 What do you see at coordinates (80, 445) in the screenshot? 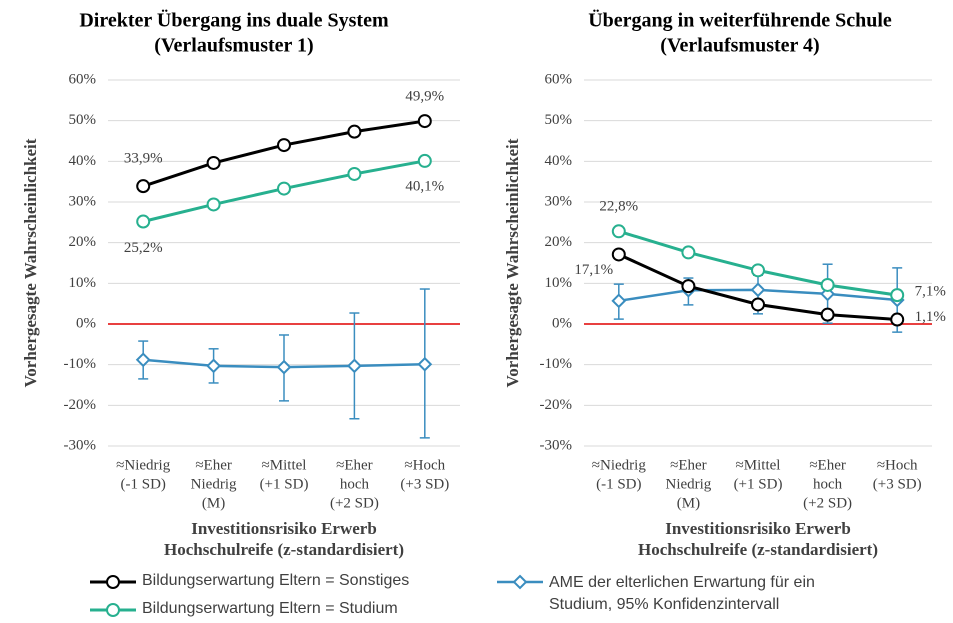
I see `y-tick-label: -30%` at bounding box center [80, 445].